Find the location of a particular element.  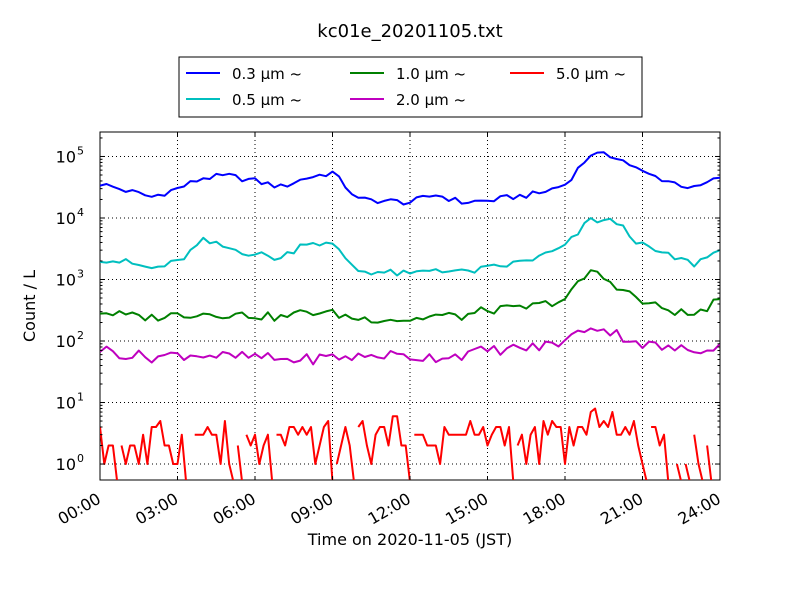

y-tick-exponent: 2 is located at coordinates (80, 335).